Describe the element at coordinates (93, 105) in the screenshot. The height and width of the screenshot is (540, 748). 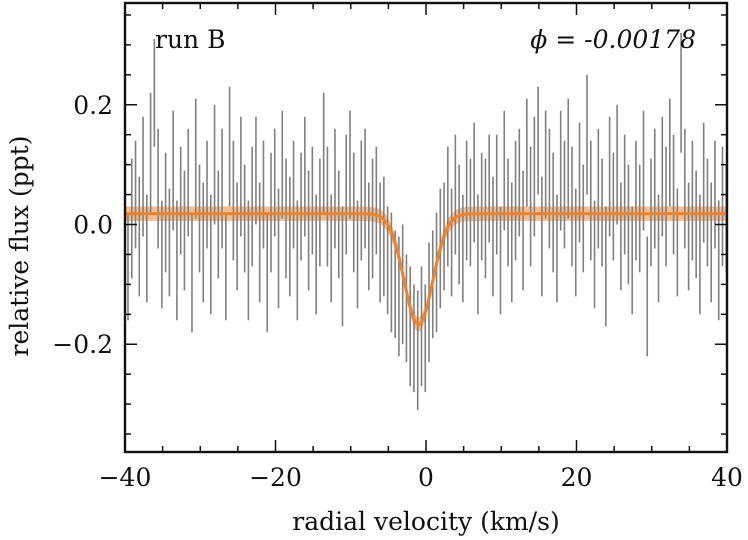
I see `y-tick-label: 0.2` at that location.